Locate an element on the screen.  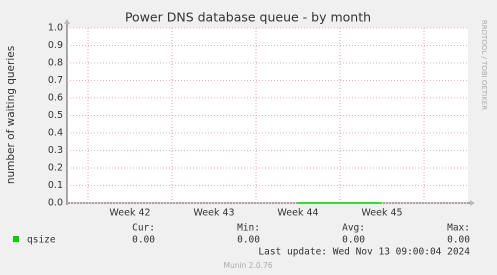
y-tick-label: 0.8 is located at coordinates (55, 63).